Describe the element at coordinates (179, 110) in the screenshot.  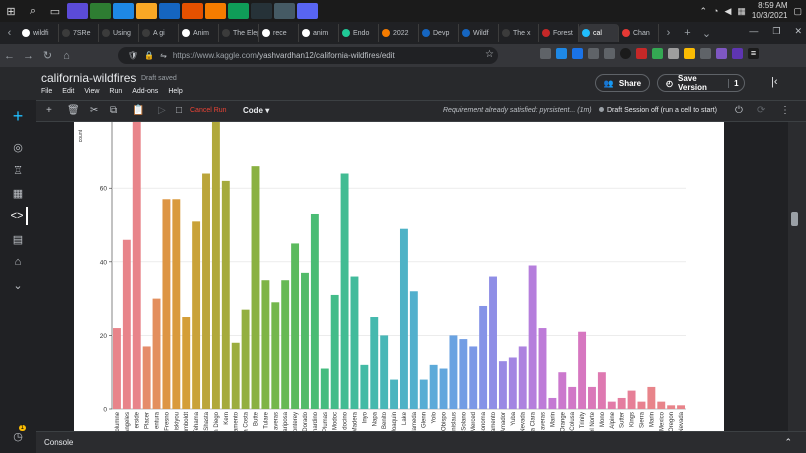
I see `stop-icon: □` at that location.